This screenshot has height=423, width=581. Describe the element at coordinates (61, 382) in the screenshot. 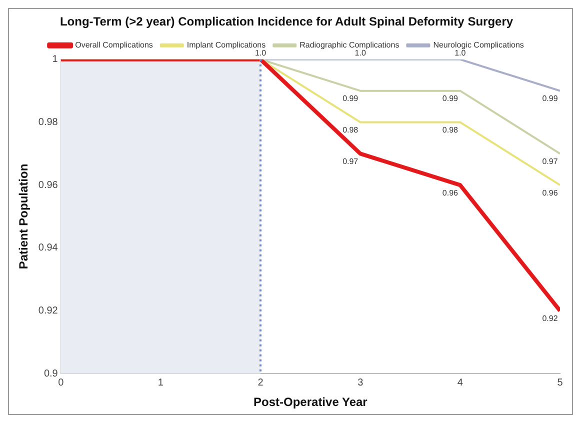

I see `x-tick-label: 0` at that location.